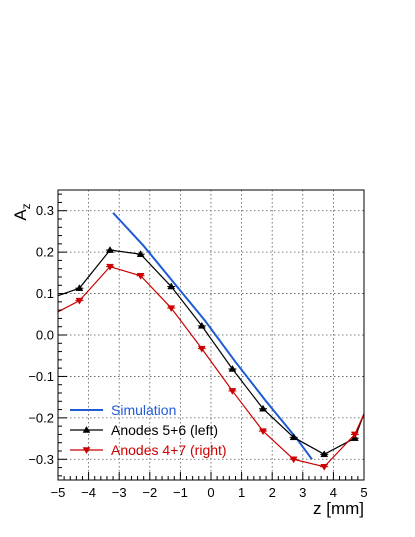 This screenshot has height=537, width=415. Describe the element at coordinates (119, 492) in the screenshot. I see `x-tick-label: −3` at that location.